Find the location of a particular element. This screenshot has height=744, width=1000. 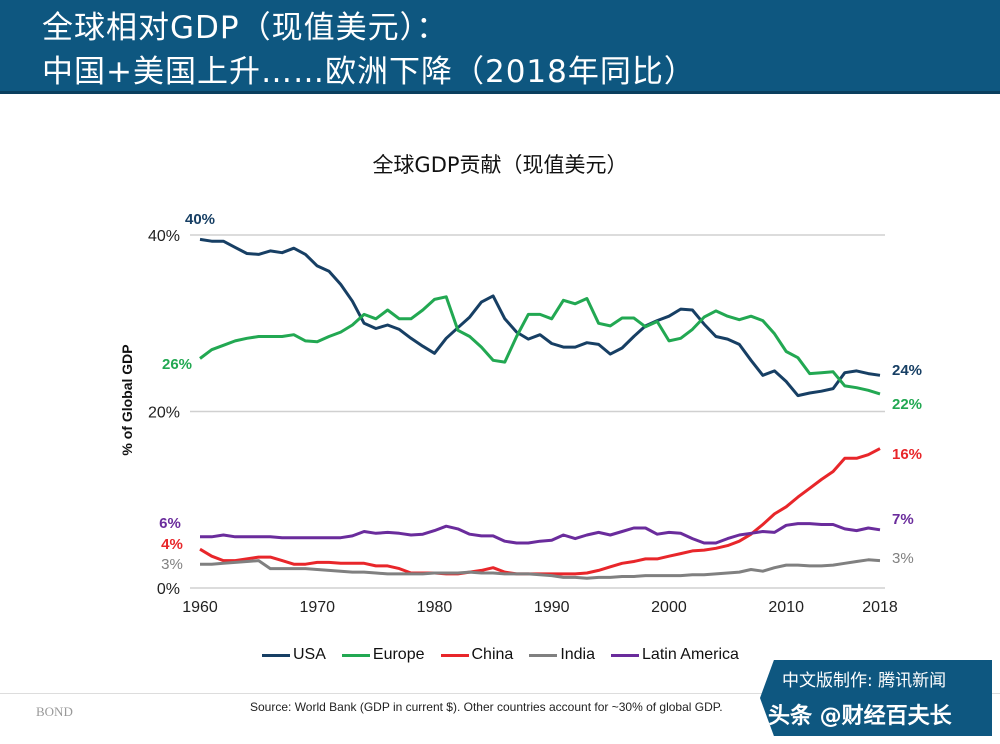

legend-label: USA is located at coordinates (309, 654).